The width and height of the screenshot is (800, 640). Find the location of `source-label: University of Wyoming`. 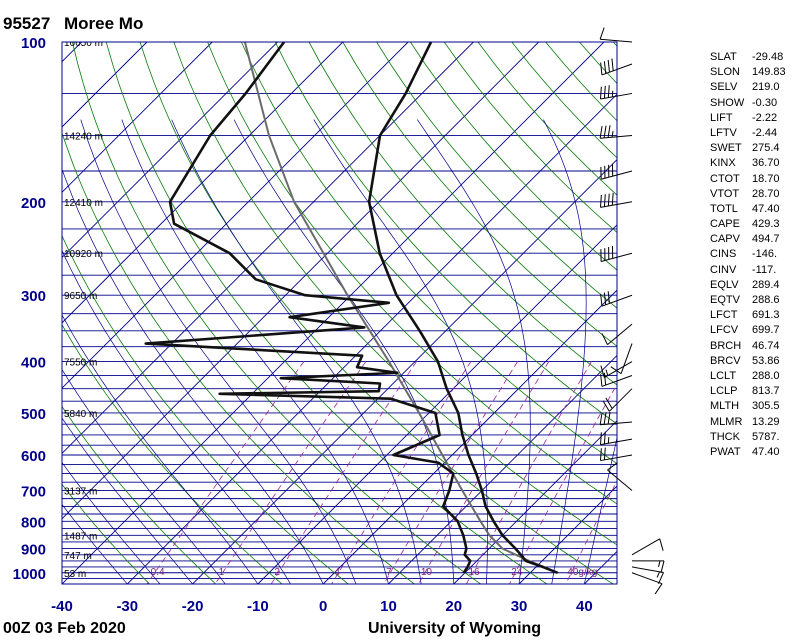

source-label: University of Wyoming is located at coordinates (454, 628).